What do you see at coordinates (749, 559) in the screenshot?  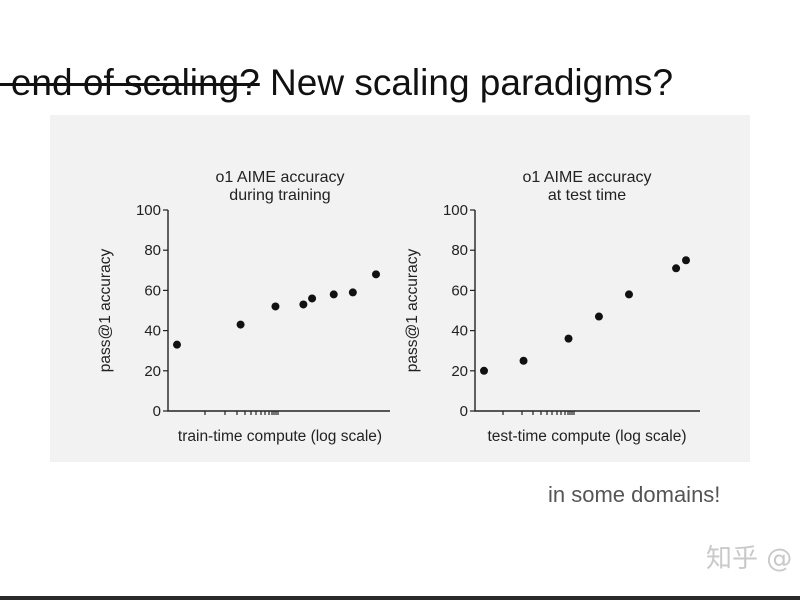 I see `watermark-text: 知乎 @` at bounding box center [749, 559].